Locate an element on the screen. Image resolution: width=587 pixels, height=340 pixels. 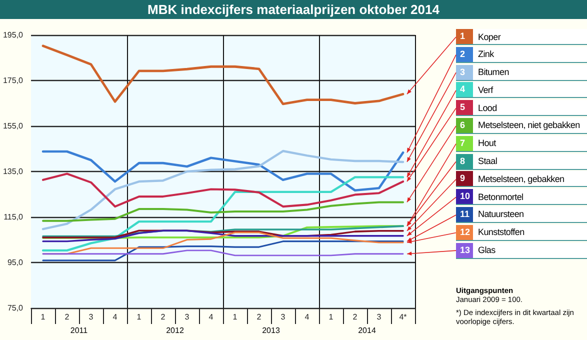
y-tick-label: 155,0 is located at coordinates (13, 126).